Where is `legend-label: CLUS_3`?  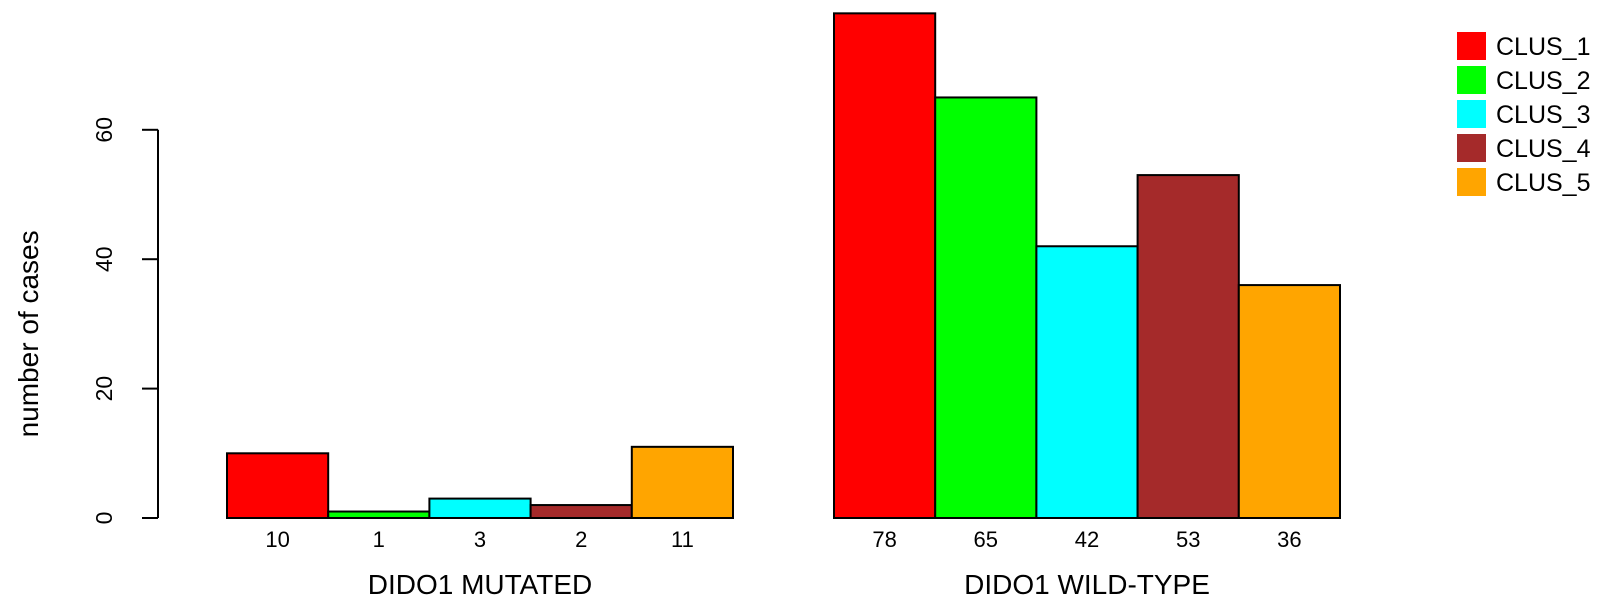
legend-label: CLUS_3 is located at coordinates (1543, 115).